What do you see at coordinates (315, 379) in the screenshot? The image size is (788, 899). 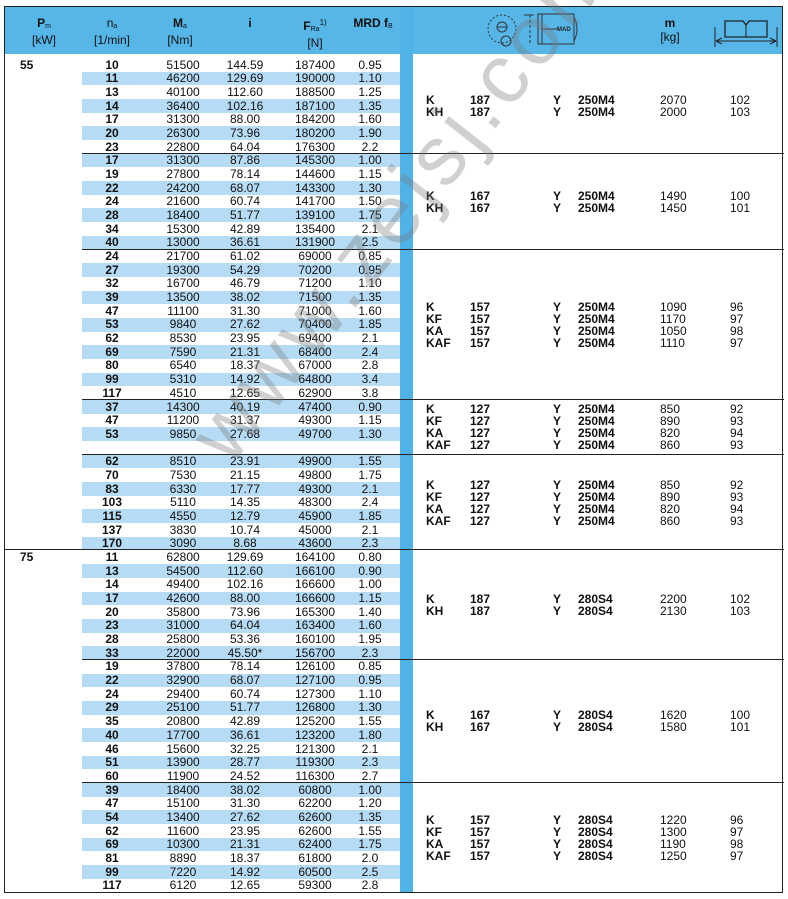 I see `cell-fra: 64800` at bounding box center [315, 379].